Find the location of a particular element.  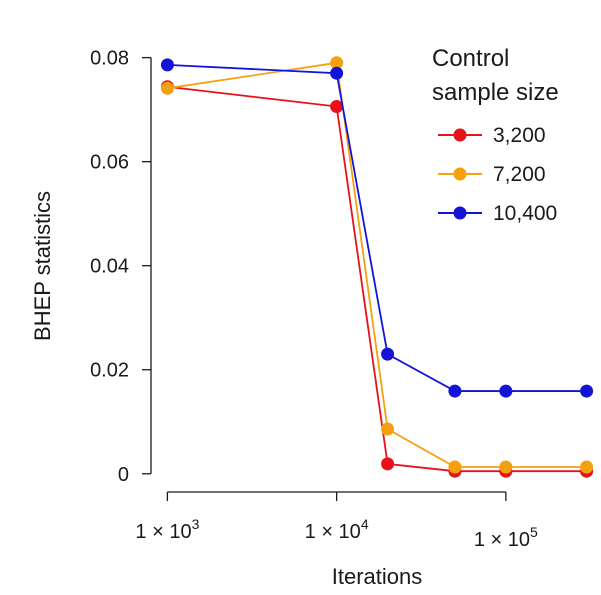

y-tick-label: 0.06 is located at coordinates (109, 163).